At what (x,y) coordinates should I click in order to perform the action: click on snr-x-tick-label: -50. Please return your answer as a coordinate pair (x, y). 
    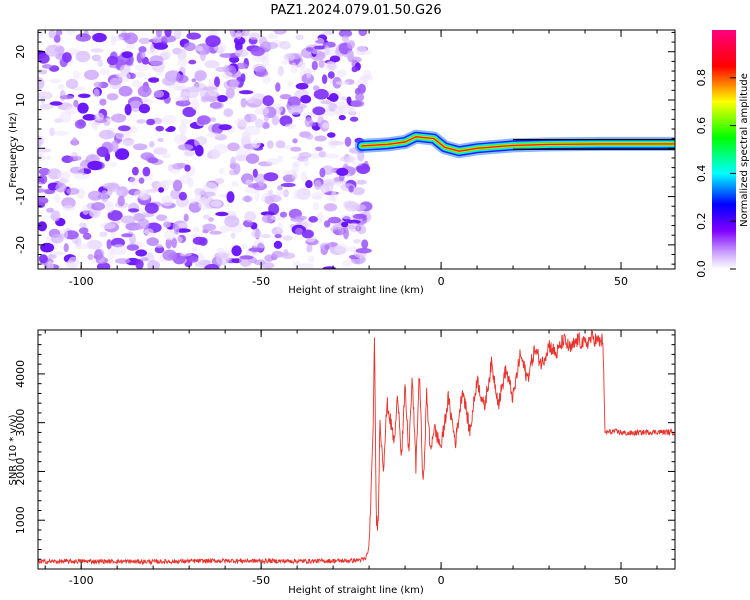
    Looking at the image, I should click on (261, 580).